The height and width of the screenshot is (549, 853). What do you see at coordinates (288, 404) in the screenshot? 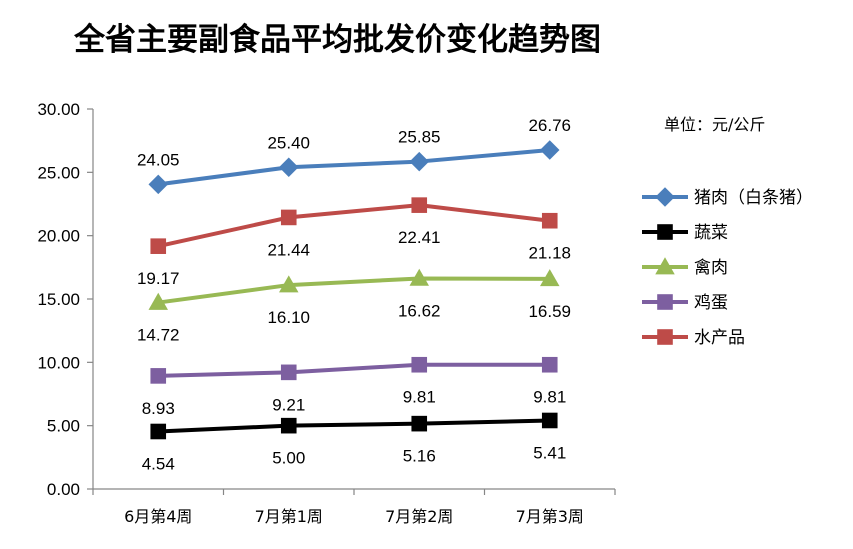
I see `data-label: 9.21` at bounding box center [288, 404].